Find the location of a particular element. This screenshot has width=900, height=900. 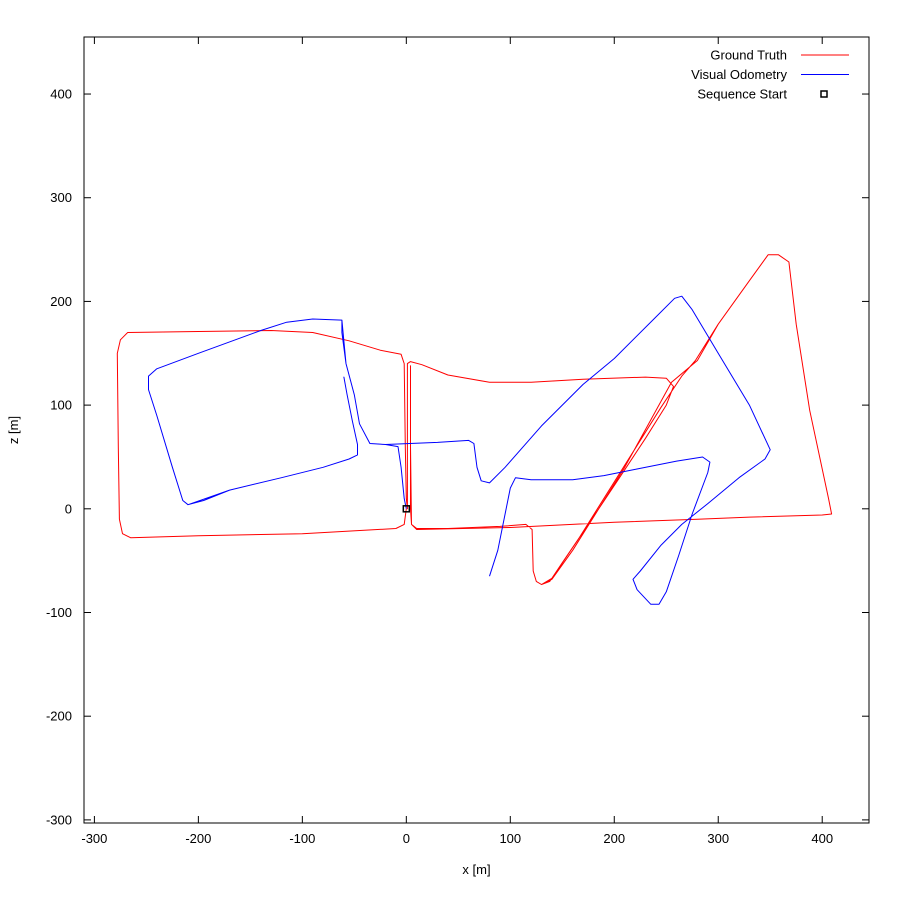

y-tick-label: 0 is located at coordinates (68, 508).